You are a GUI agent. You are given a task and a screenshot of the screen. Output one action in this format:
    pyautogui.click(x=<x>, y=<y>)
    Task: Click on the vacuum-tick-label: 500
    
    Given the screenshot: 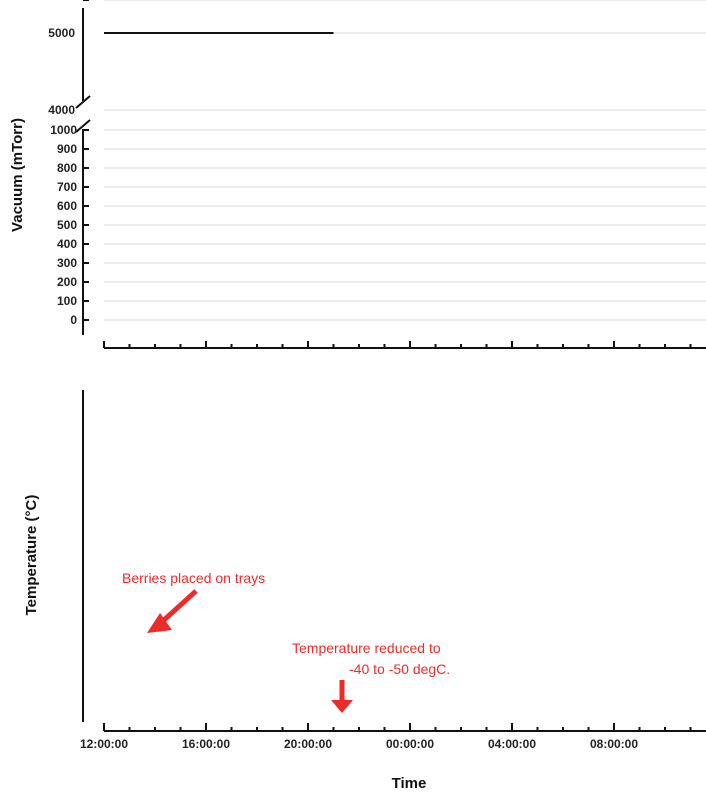 What is the action you would take?
    pyautogui.click(x=67, y=225)
    